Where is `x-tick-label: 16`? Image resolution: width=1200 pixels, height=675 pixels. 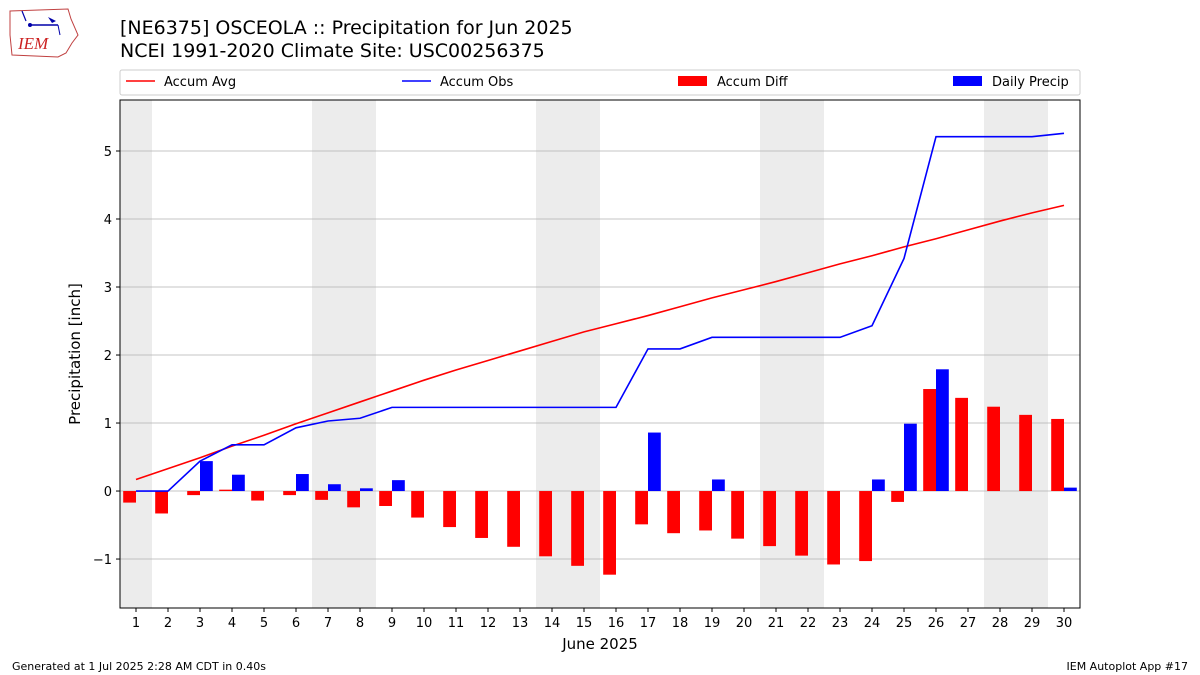
x-tick-label: 16 is located at coordinates (616, 623).